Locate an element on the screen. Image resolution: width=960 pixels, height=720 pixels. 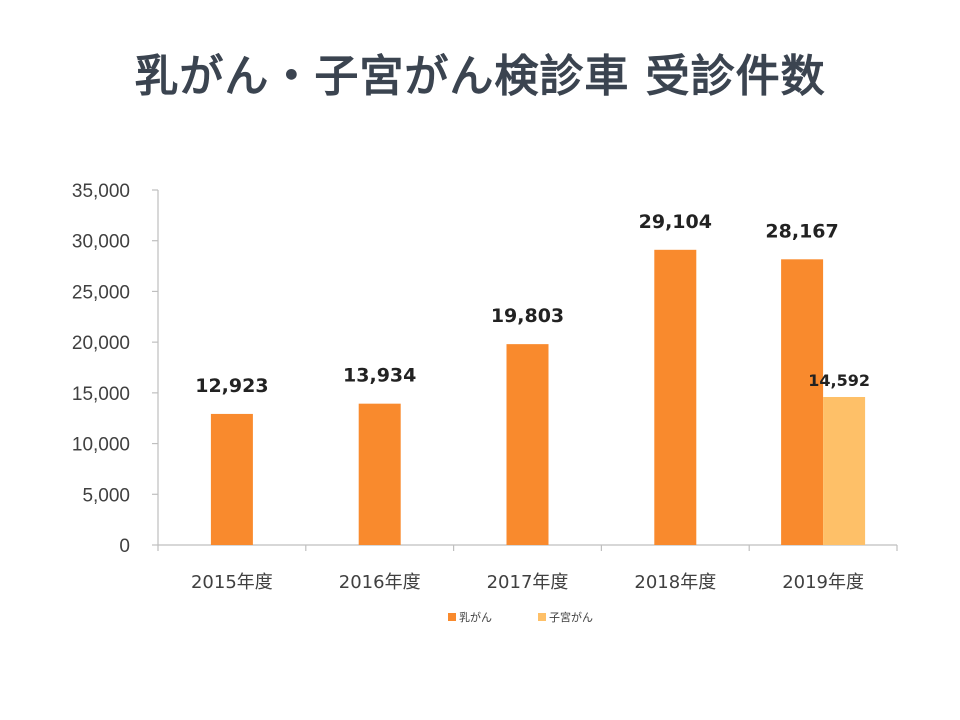
data-label: 14,592 is located at coordinates (839, 380).